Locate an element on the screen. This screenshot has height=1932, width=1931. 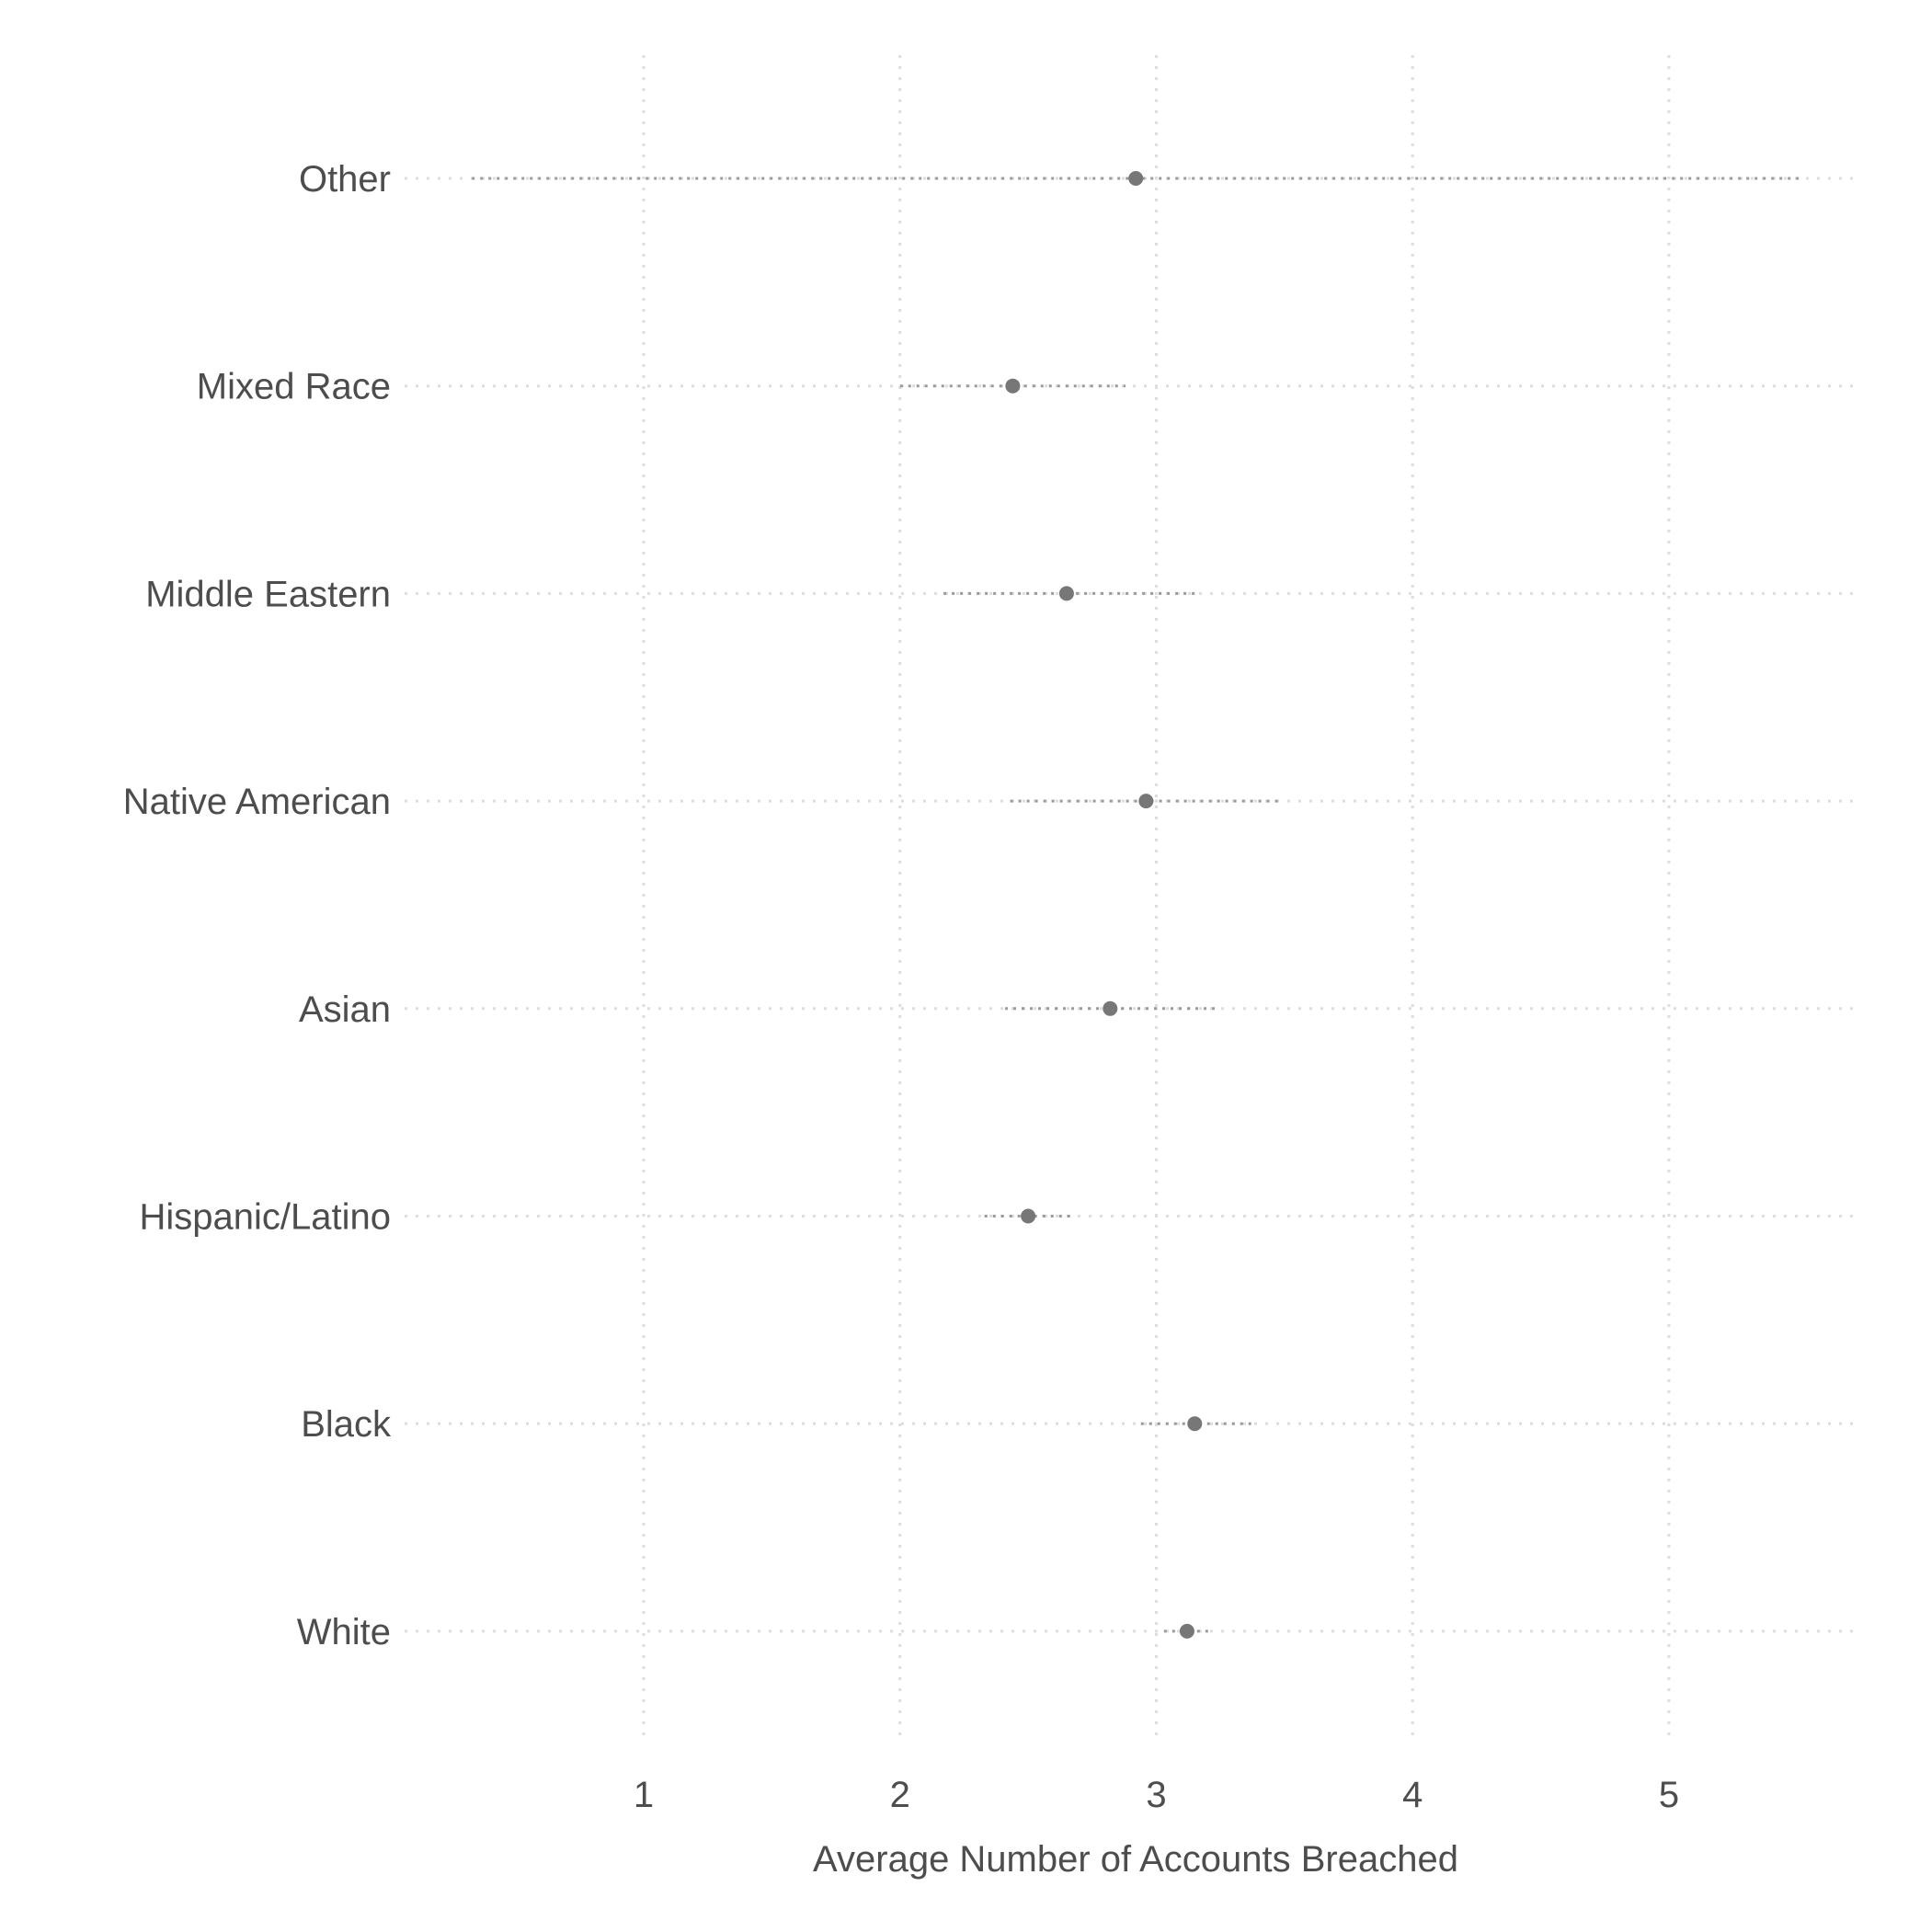
y-category-label: Native American is located at coordinates (257, 802).